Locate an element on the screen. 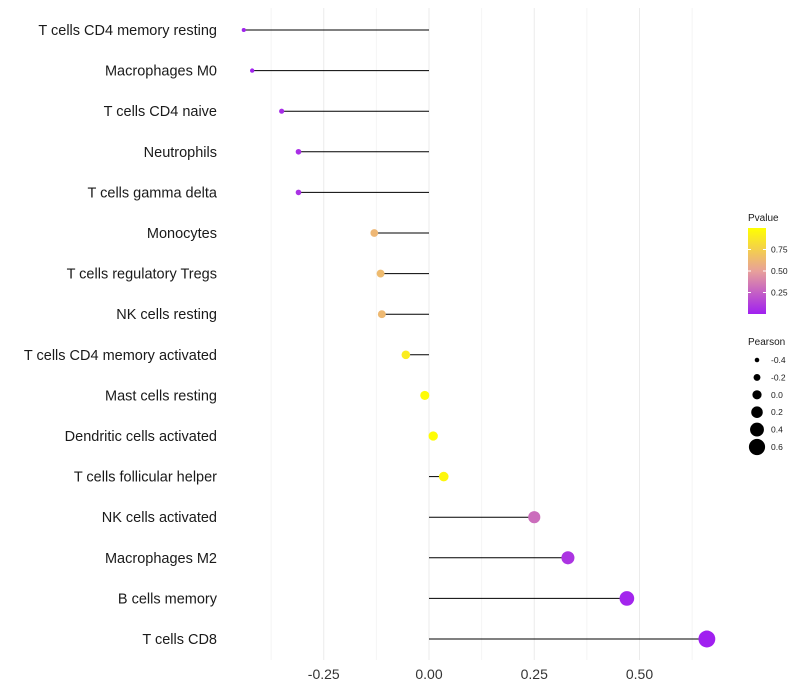  pearson-legend: Pearson -0.4 -0.2 0.0 0.2 0.4 0.6 is located at coordinates (767, 396).